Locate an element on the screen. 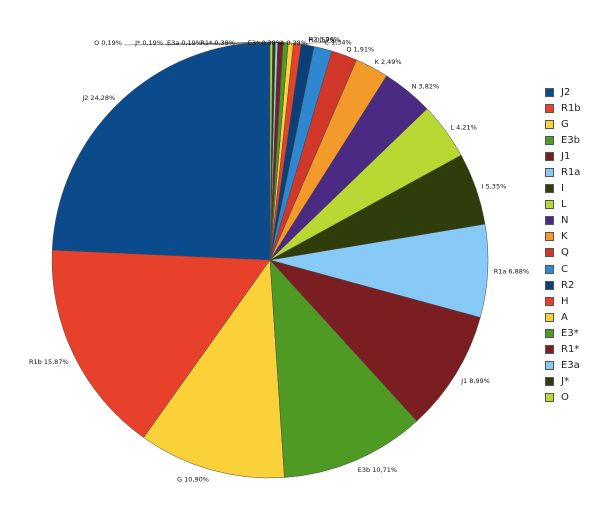 This screenshot has width=609, height=510. slice-label: K 2,49% is located at coordinates (388, 62).